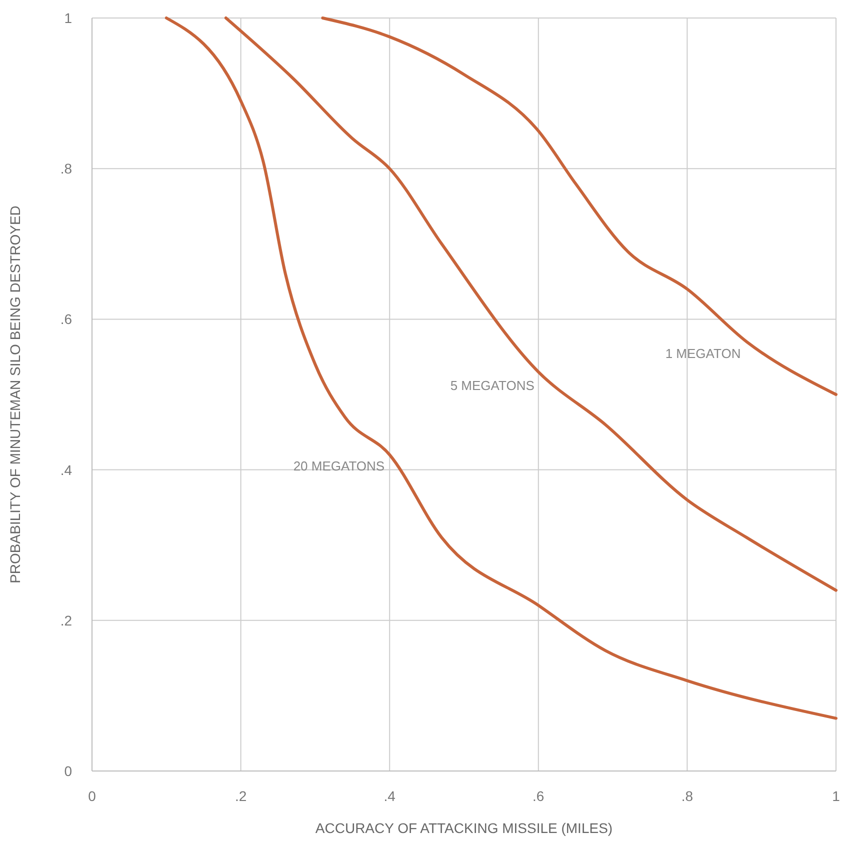 The image size is (845, 841). I want to click on y-tick-label: .2, so click(66, 620).